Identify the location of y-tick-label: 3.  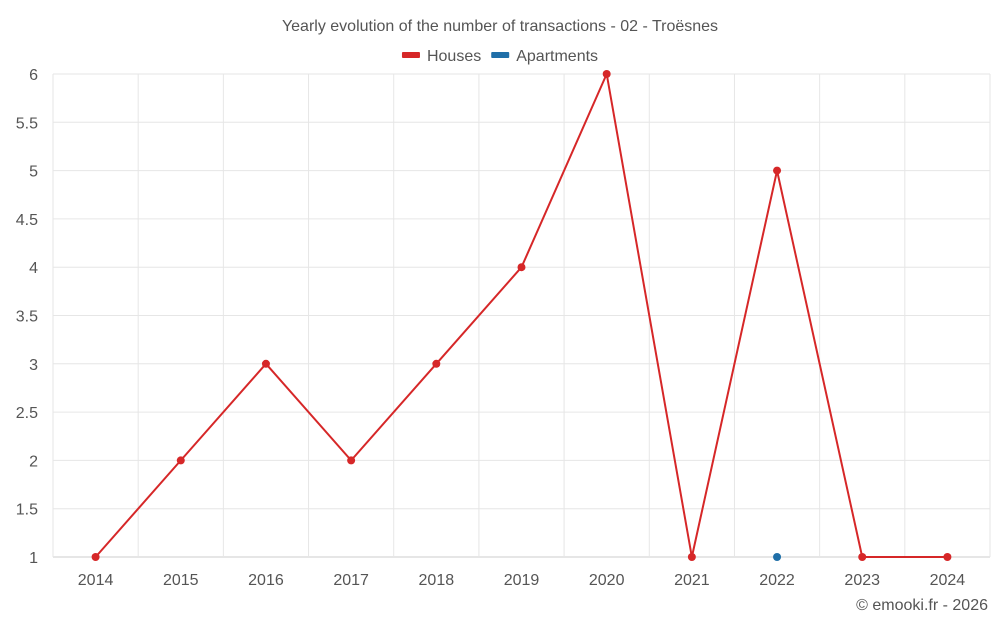
(33, 365).